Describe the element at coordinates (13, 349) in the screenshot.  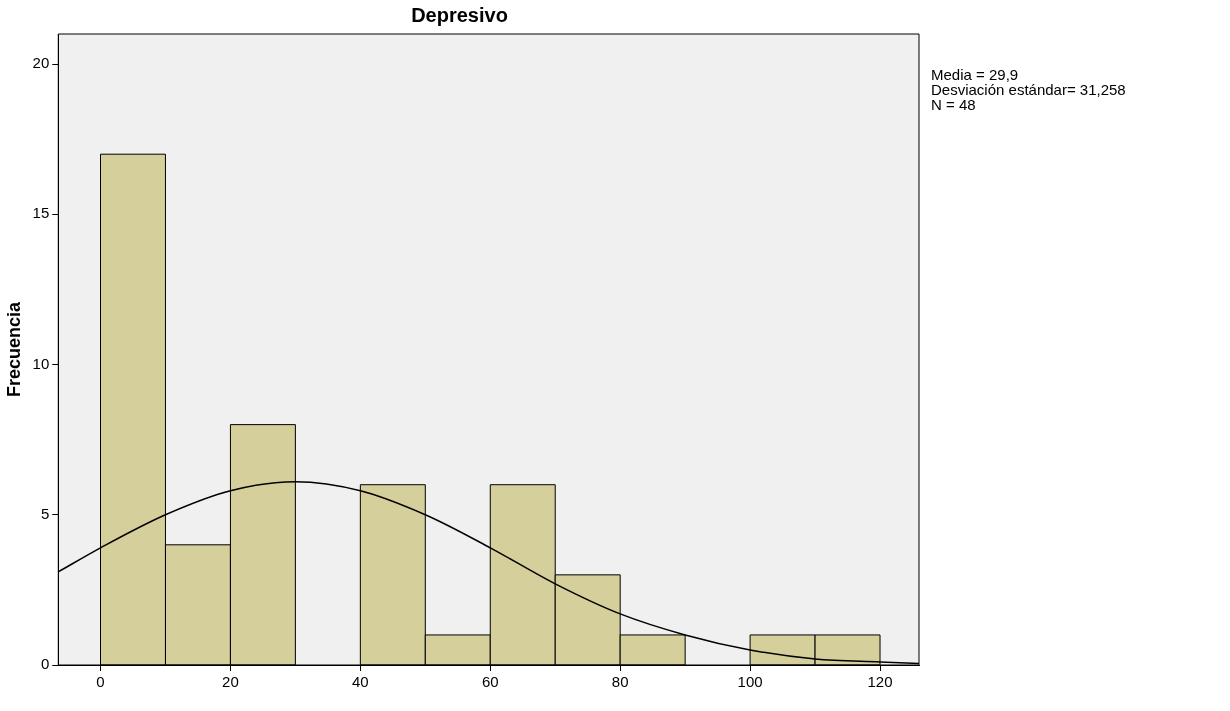
I see `y-axis-title: Frecuencia` at that location.